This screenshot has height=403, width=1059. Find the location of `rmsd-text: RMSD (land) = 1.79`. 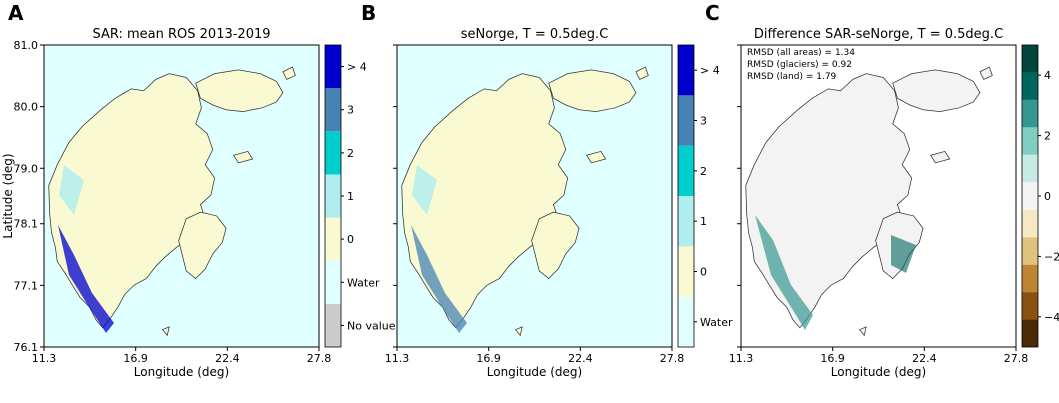

rmsd-text: RMSD (land) = 1.79 is located at coordinates (792, 77).